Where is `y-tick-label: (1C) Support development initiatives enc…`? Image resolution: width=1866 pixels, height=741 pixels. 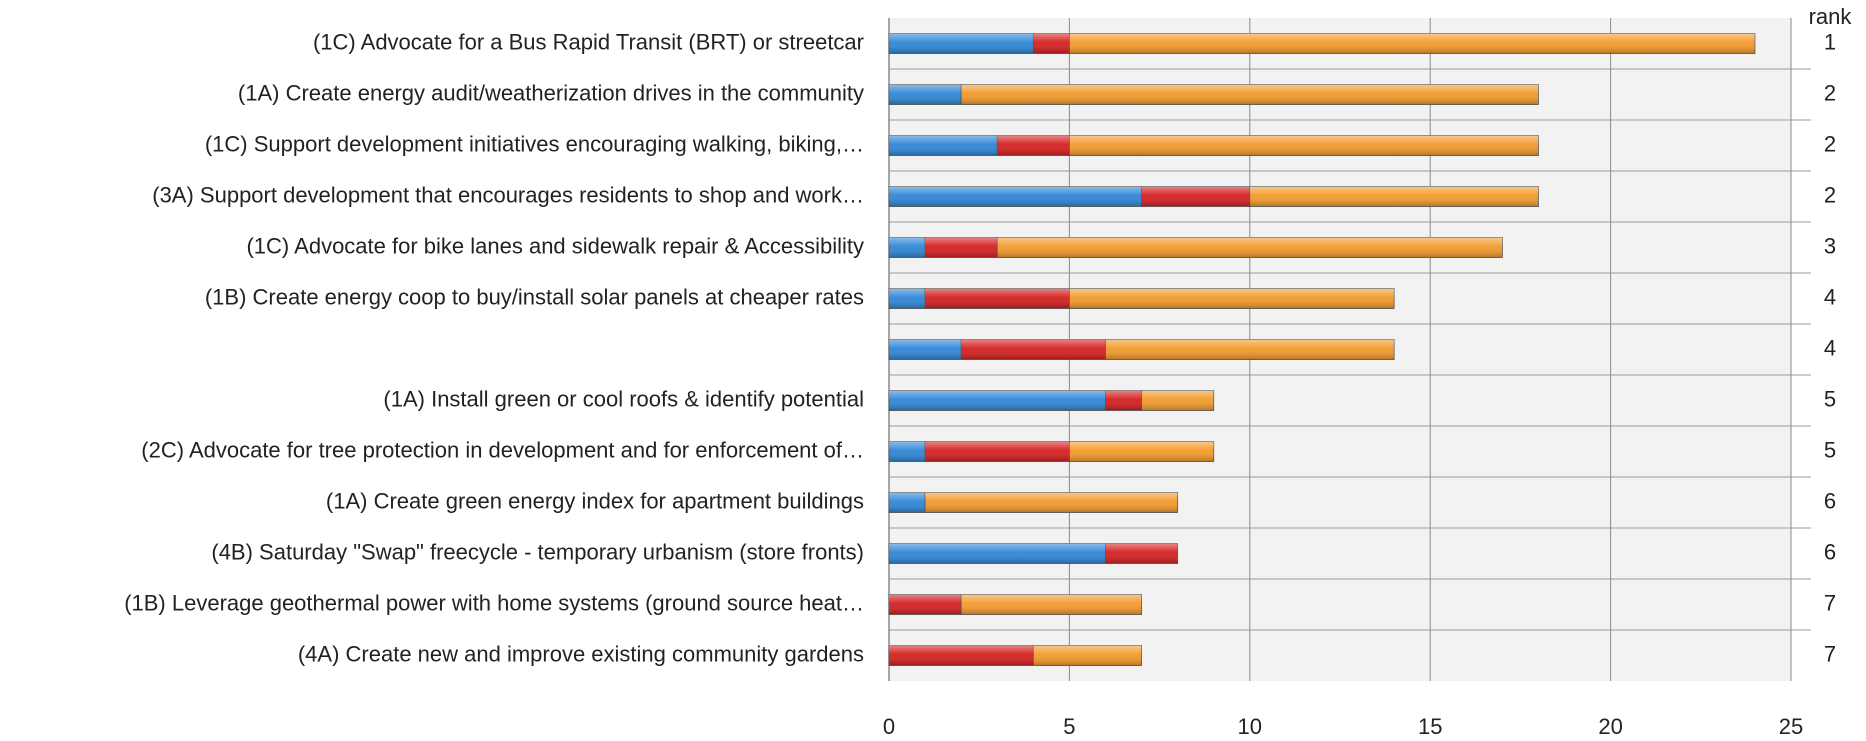
y-tick-label: (1C) Support development initiatives enc… is located at coordinates (534, 143).